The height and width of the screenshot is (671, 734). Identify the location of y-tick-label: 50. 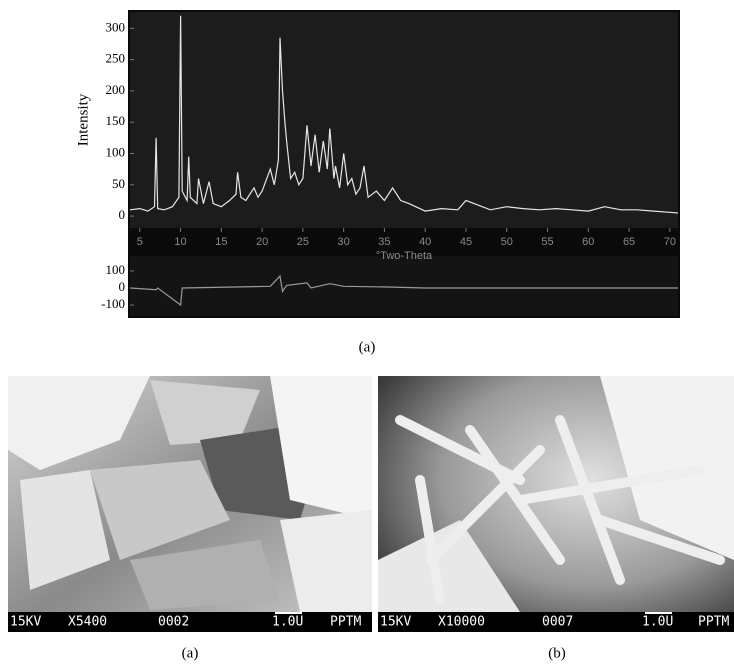
(118, 183).